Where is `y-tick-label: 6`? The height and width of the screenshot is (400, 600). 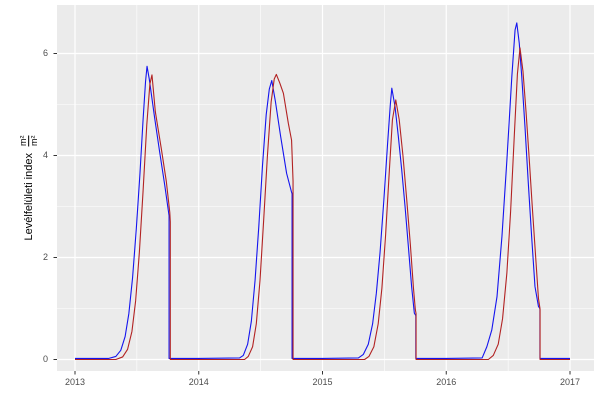 y-tick-label: 6 is located at coordinates (45, 53).